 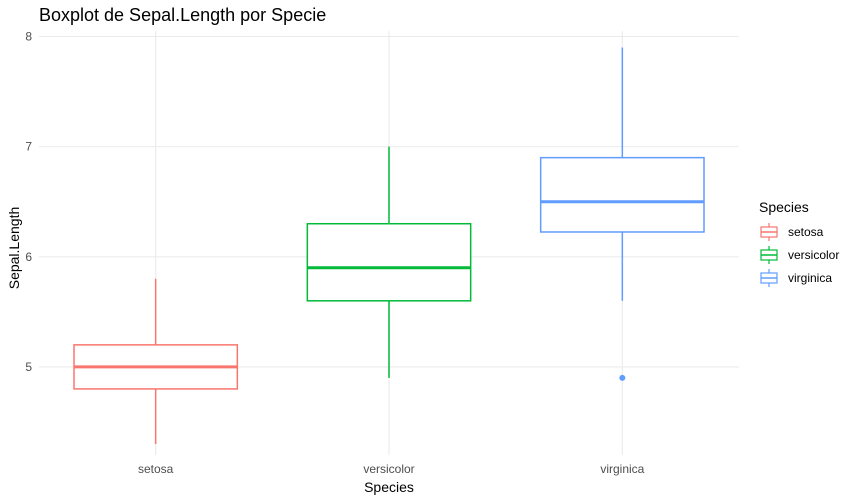 What do you see at coordinates (28, 37) in the screenshot?
I see `y-tick-label: 8` at bounding box center [28, 37].